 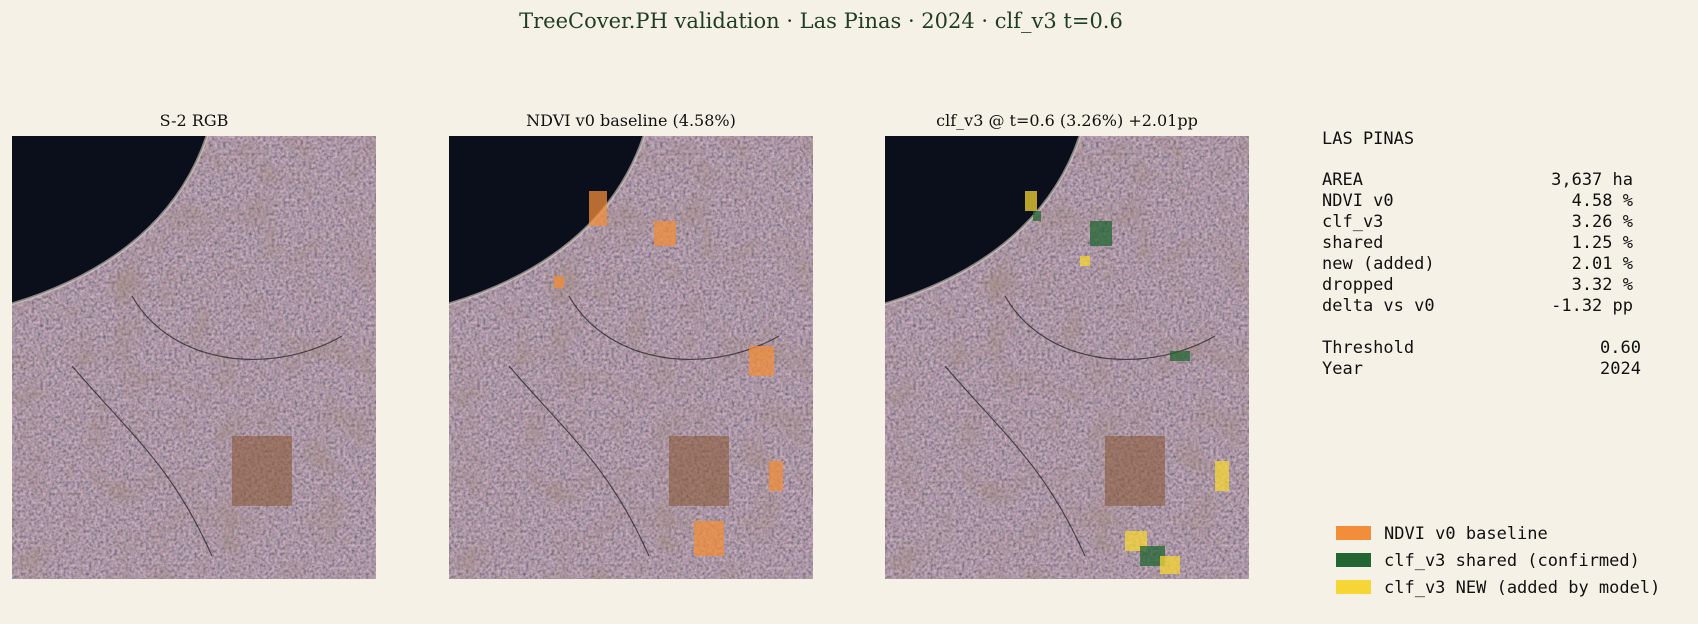 What do you see at coordinates (1352, 243) in the screenshot?
I see `stat-label: shared` at bounding box center [1352, 243].